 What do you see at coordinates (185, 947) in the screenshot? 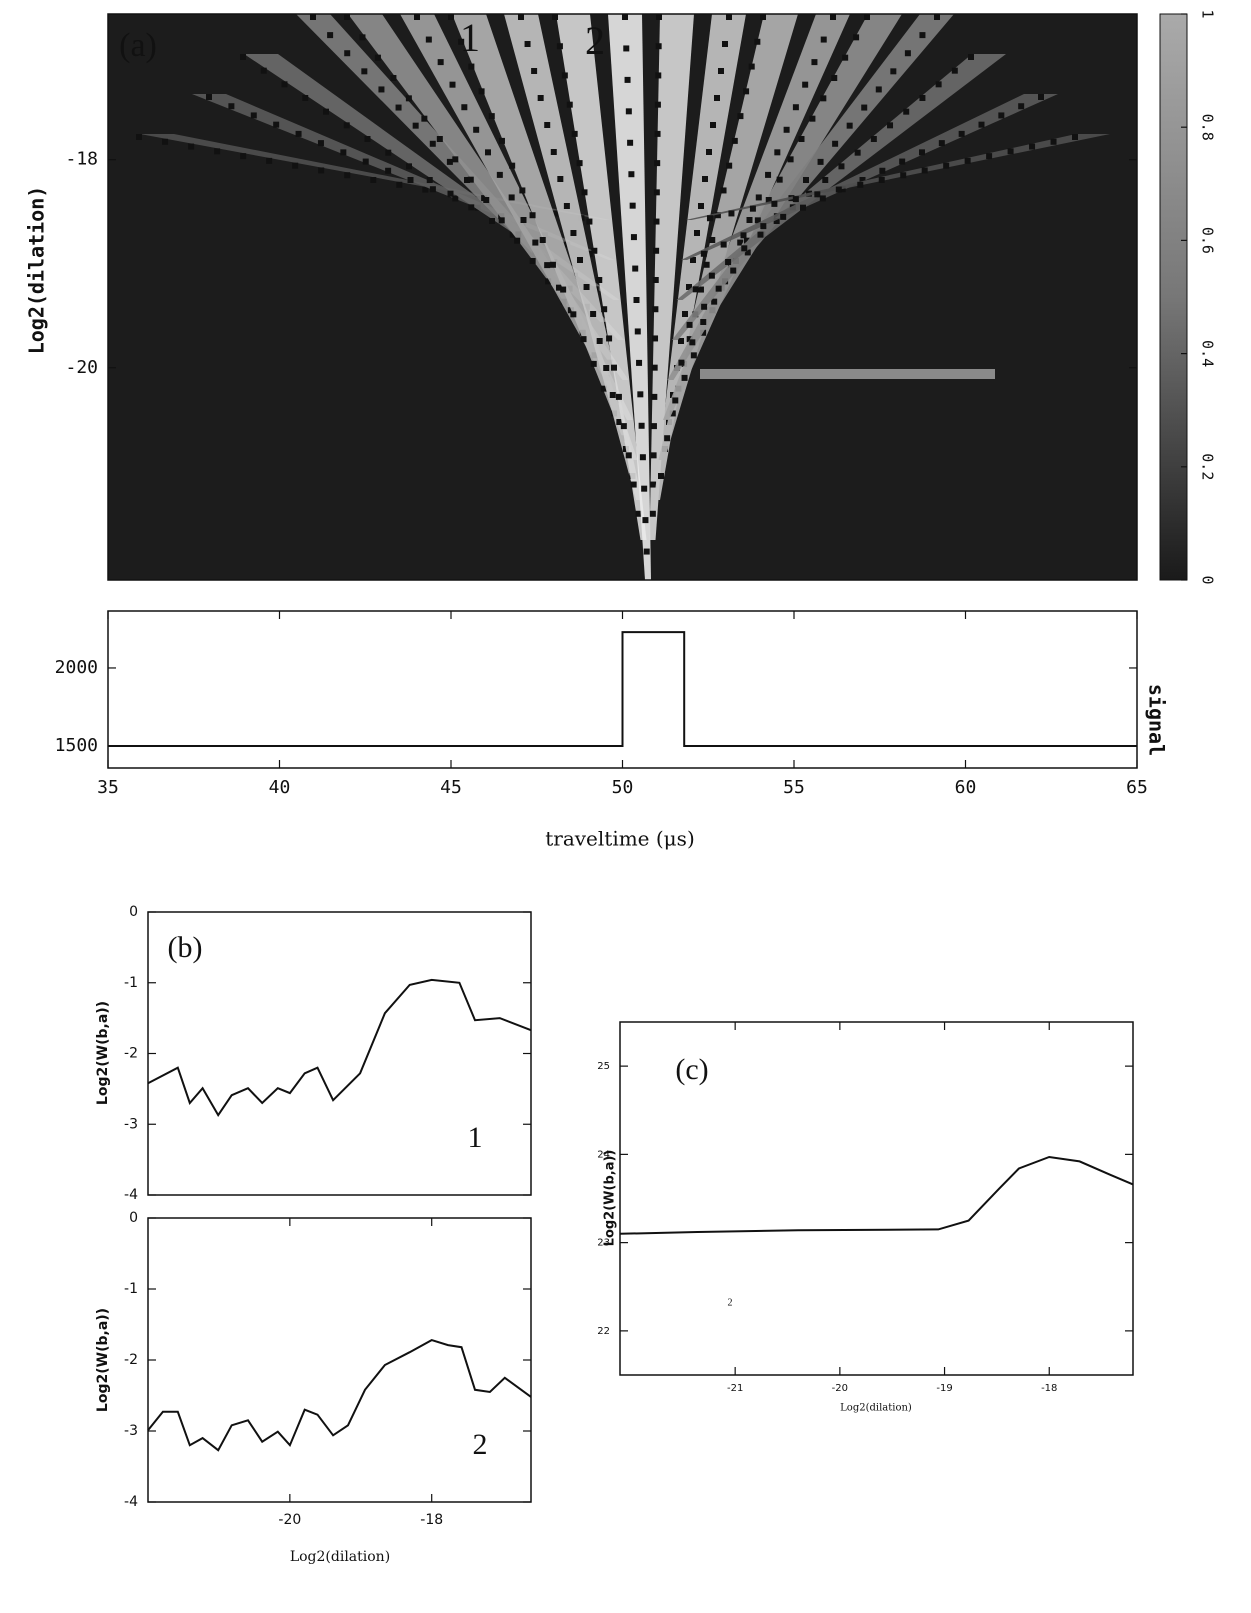
I see `annotation: (b)` at bounding box center [185, 947].